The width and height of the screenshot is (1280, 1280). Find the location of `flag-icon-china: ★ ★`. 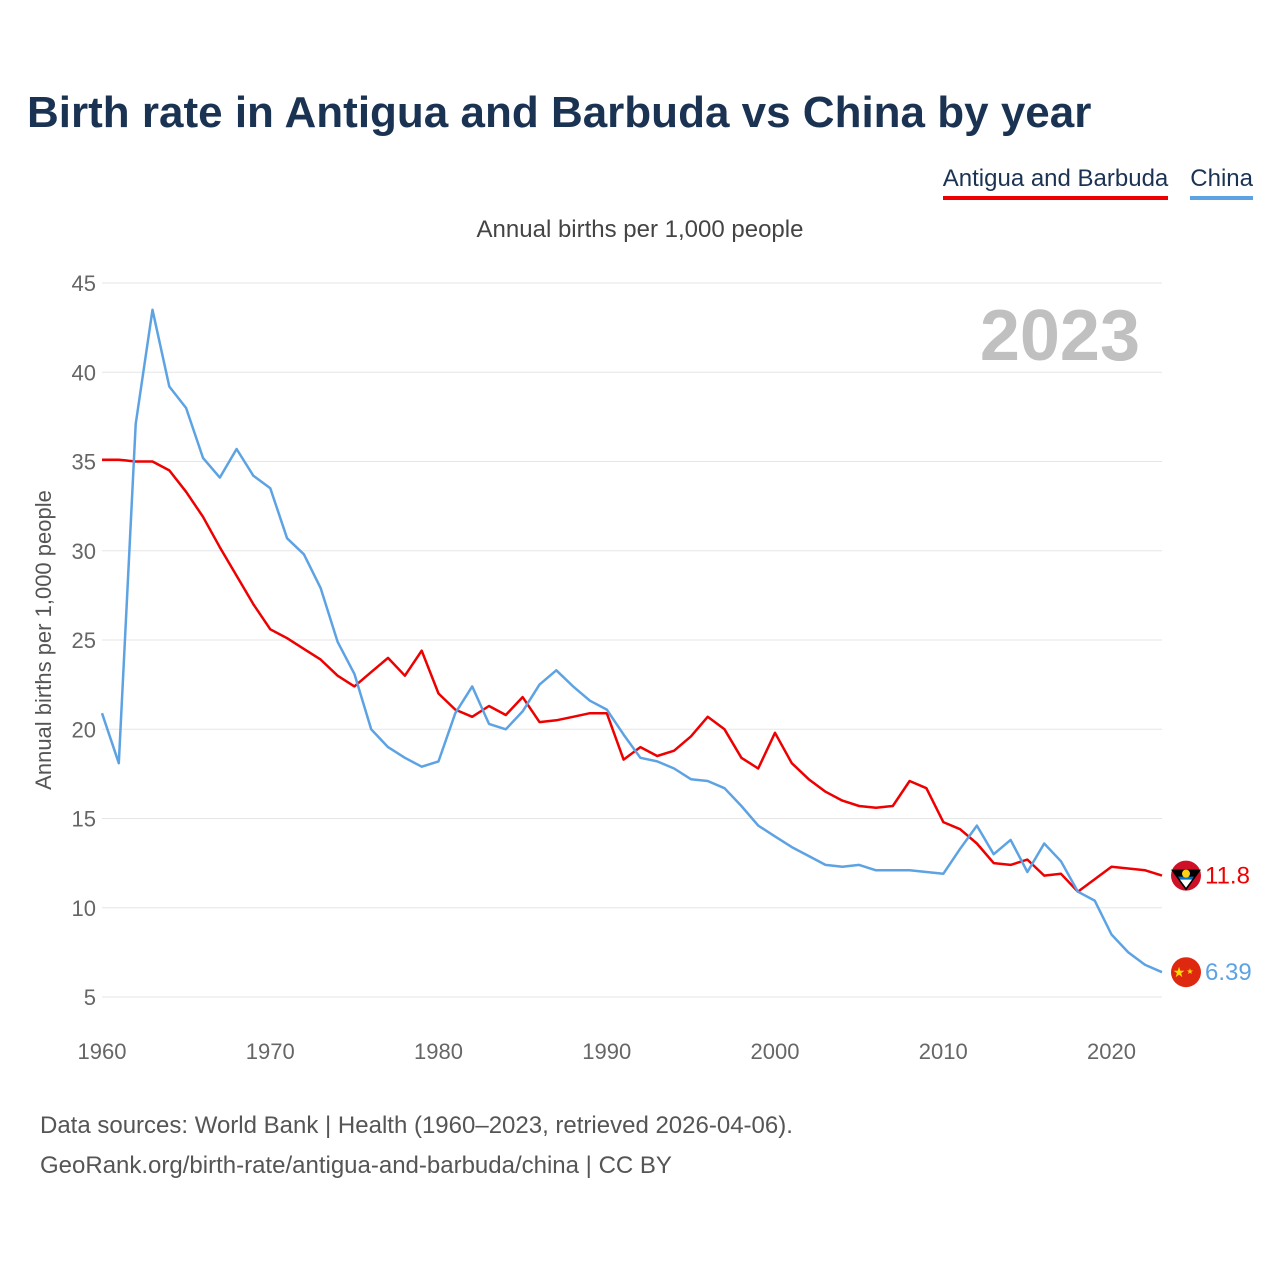

flag-icon-china: ★ ★ is located at coordinates (1186, 972).